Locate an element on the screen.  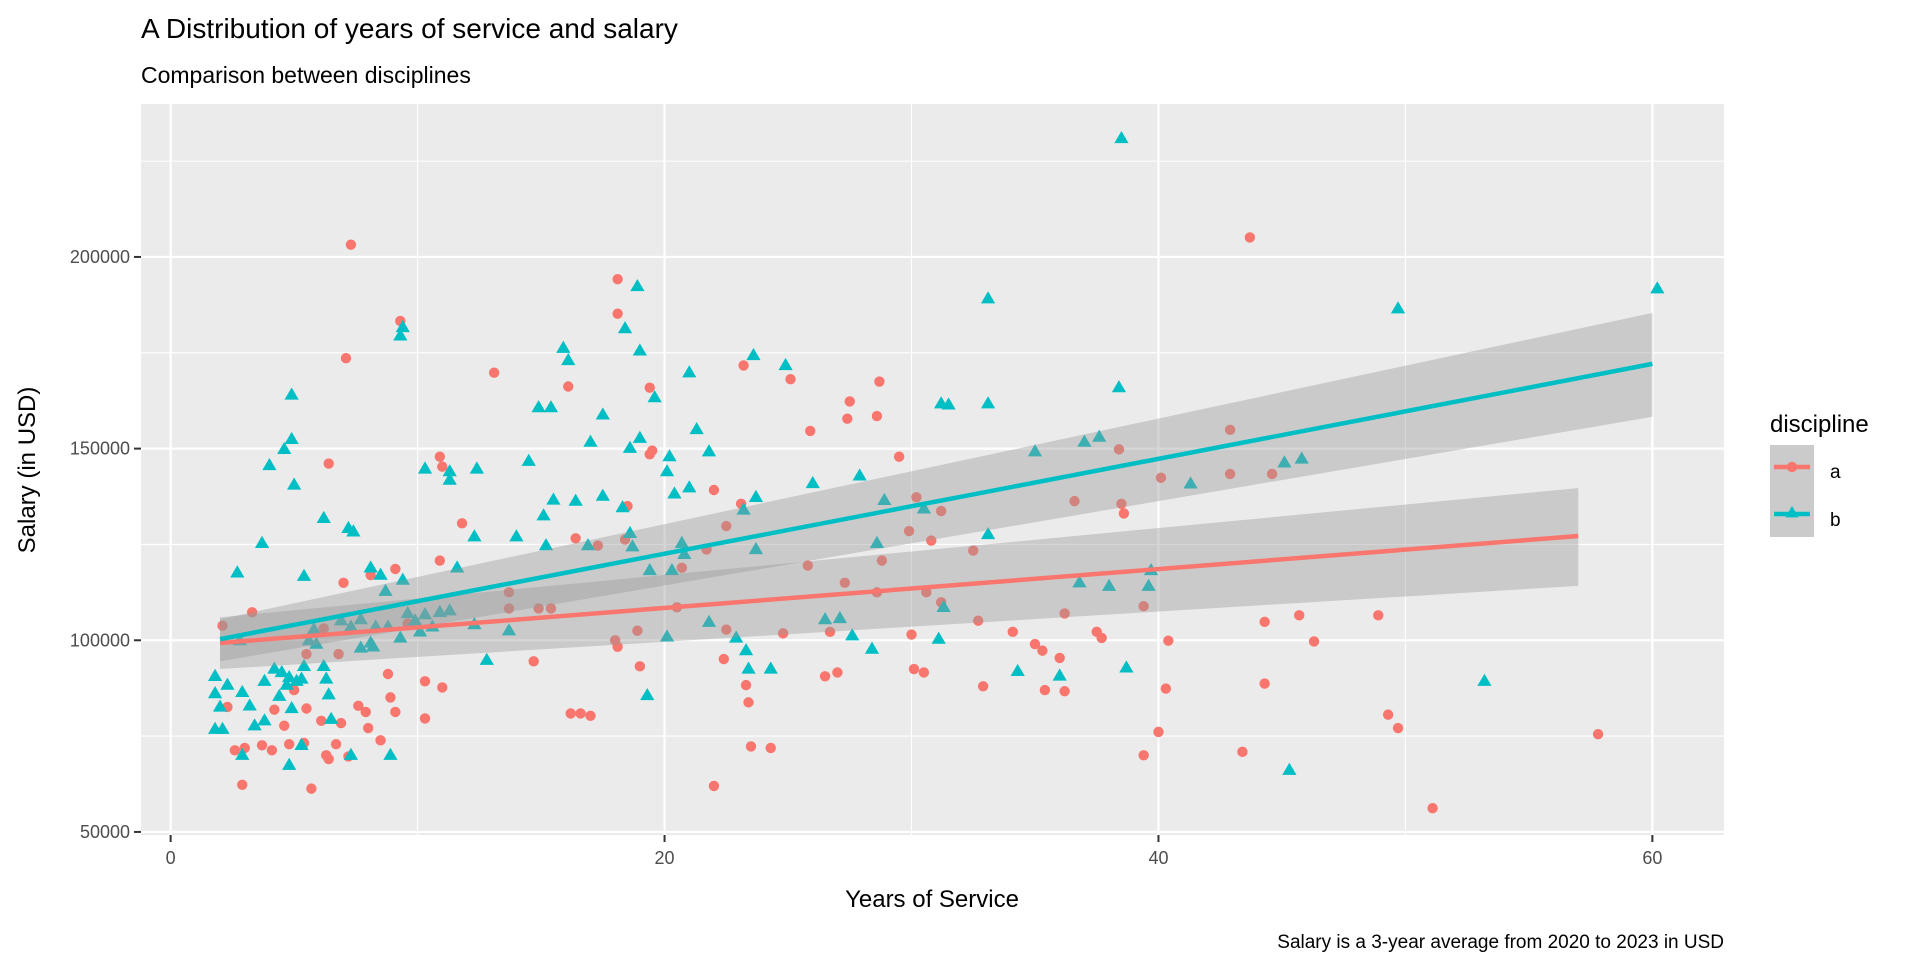
legend-circle-icon is located at coordinates (1792, 467).